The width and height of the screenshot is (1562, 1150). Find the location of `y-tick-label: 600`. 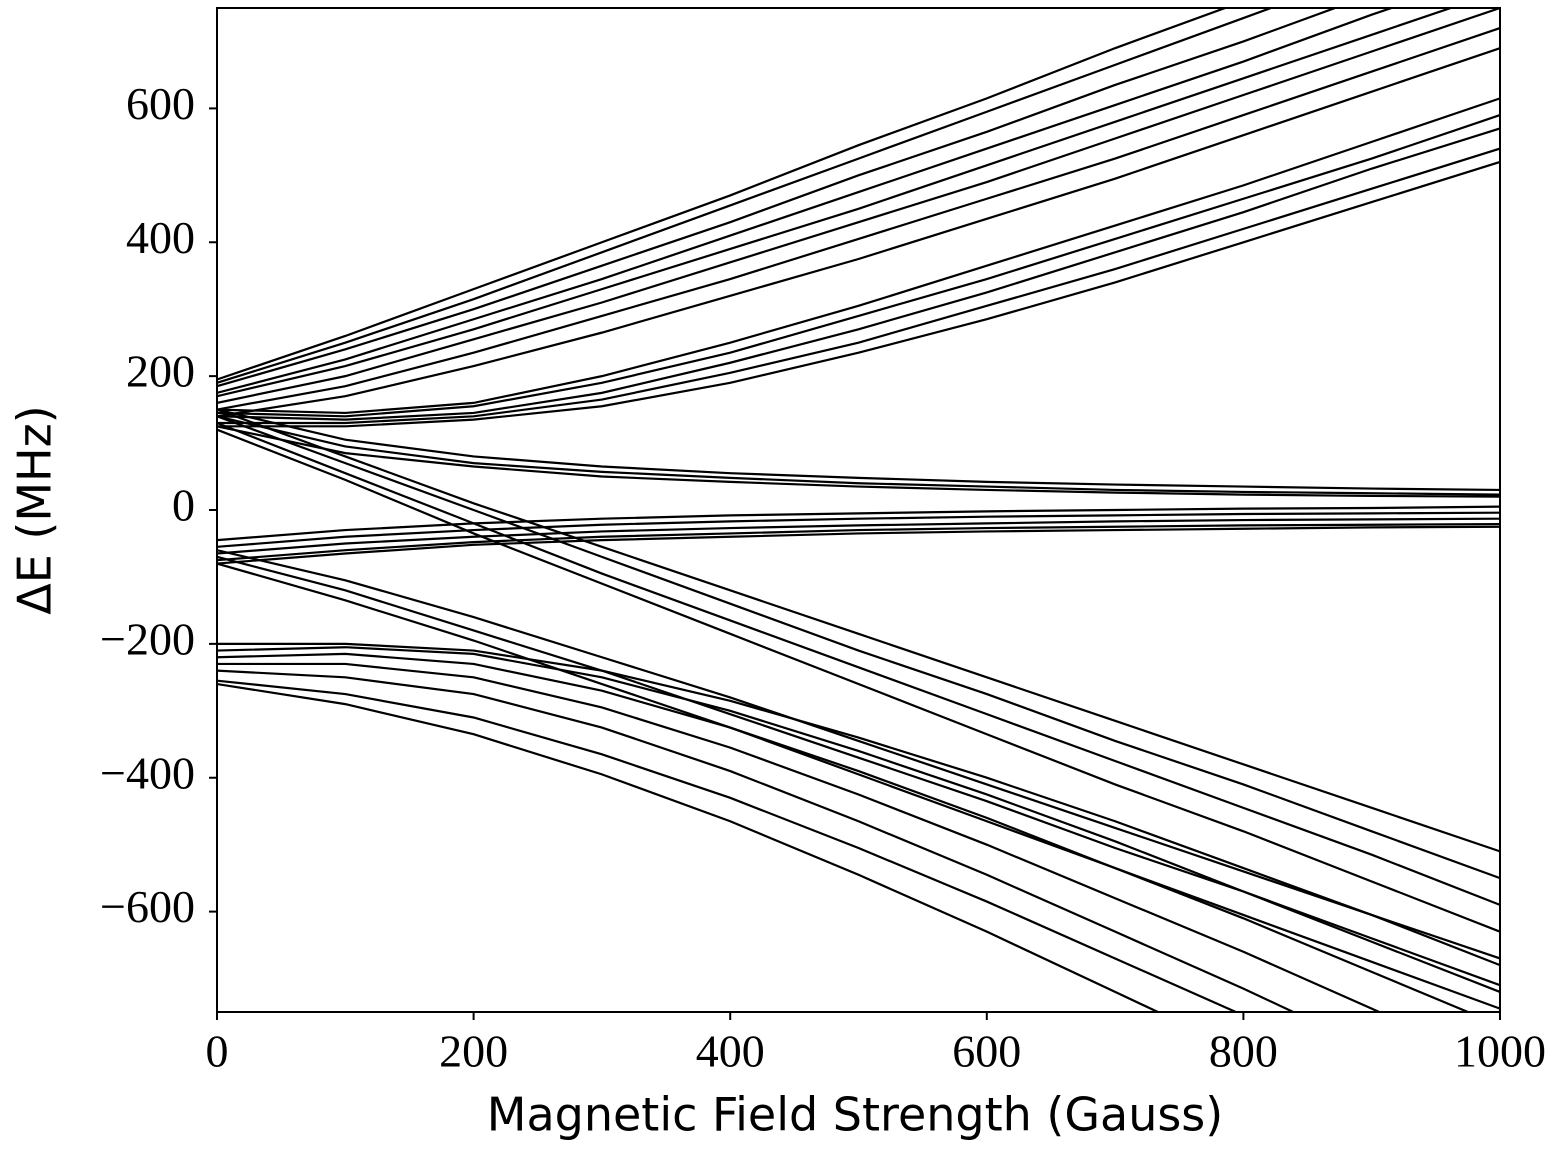

y-tick-label: 600 is located at coordinates (160, 103).